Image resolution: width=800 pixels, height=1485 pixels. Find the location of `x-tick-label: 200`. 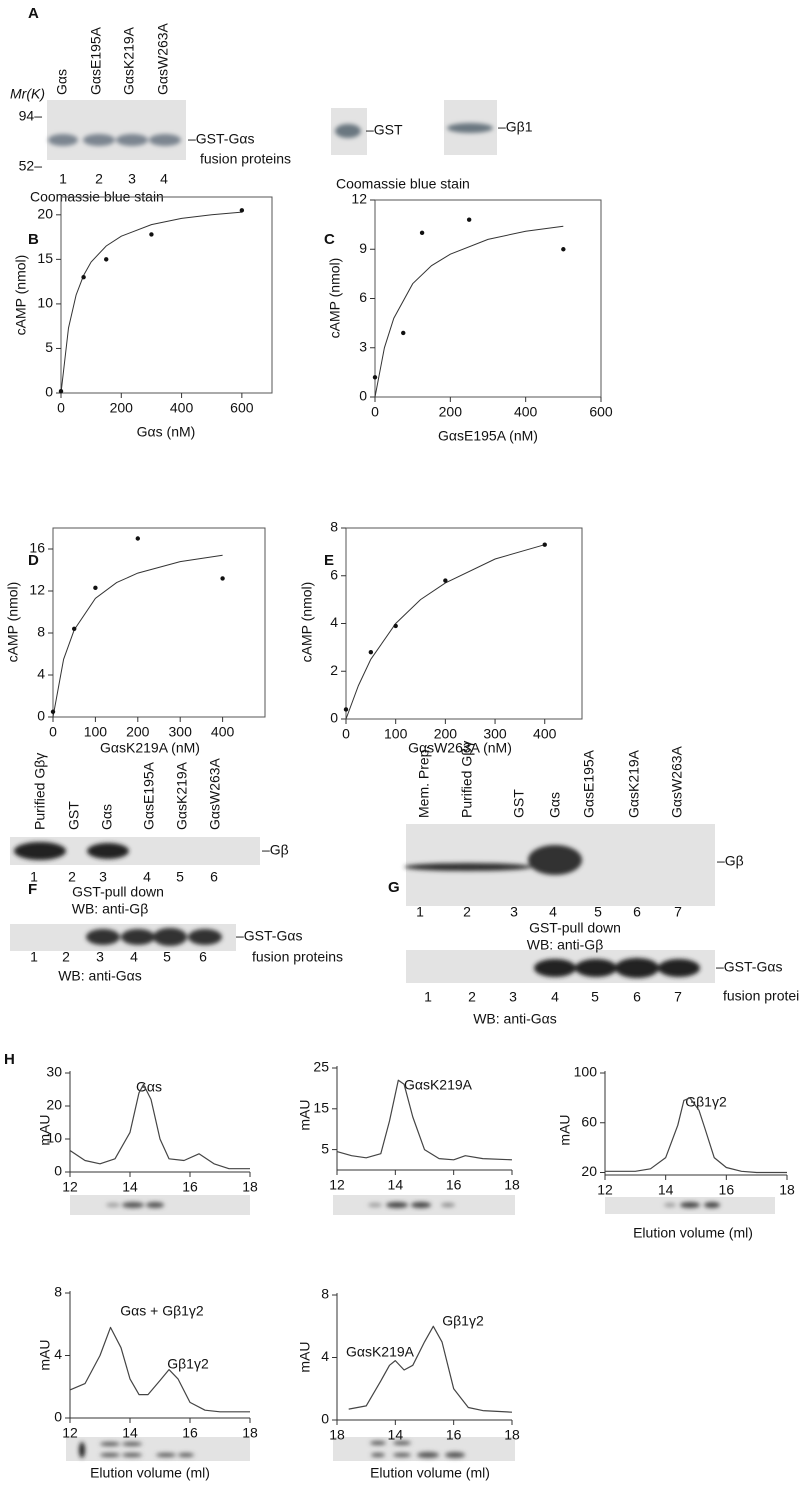

x-tick-label: 200 is located at coordinates (122, 408).